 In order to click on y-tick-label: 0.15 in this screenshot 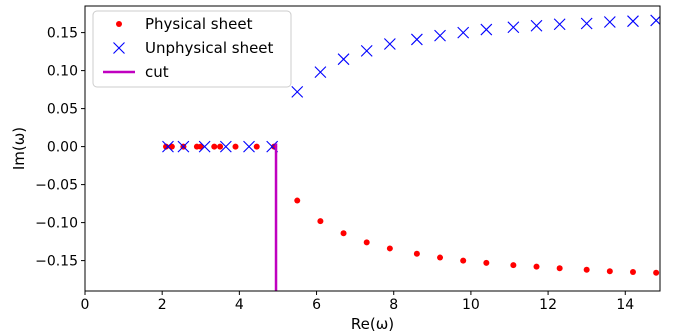, I will do `click(62, 34)`.